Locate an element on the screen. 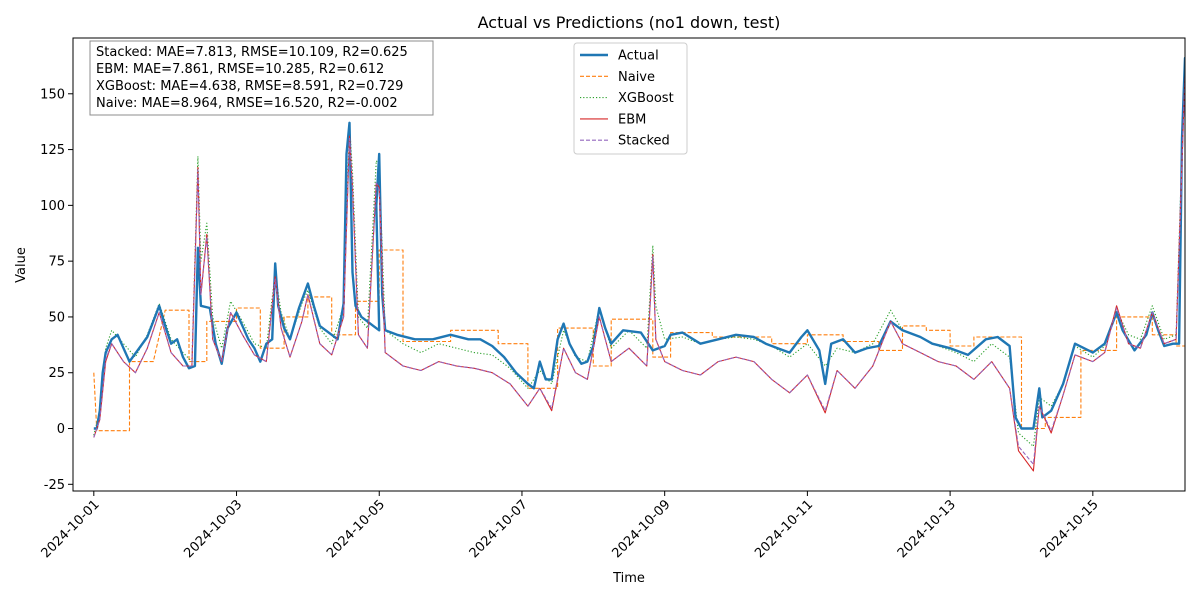  legend-label-ebm: EBM is located at coordinates (632, 119).